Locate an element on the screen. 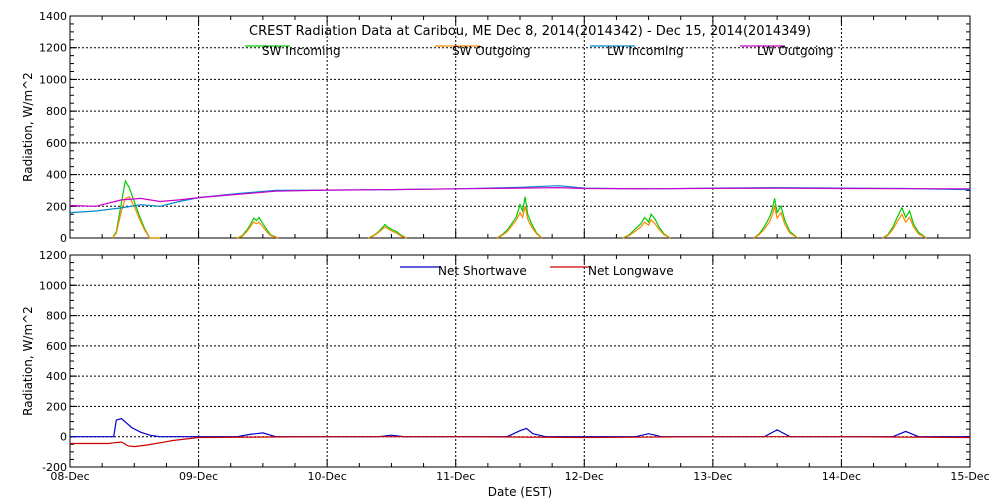 The image size is (1000, 504). x-tick-label: 12-Dec is located at coordinates (584, 476).